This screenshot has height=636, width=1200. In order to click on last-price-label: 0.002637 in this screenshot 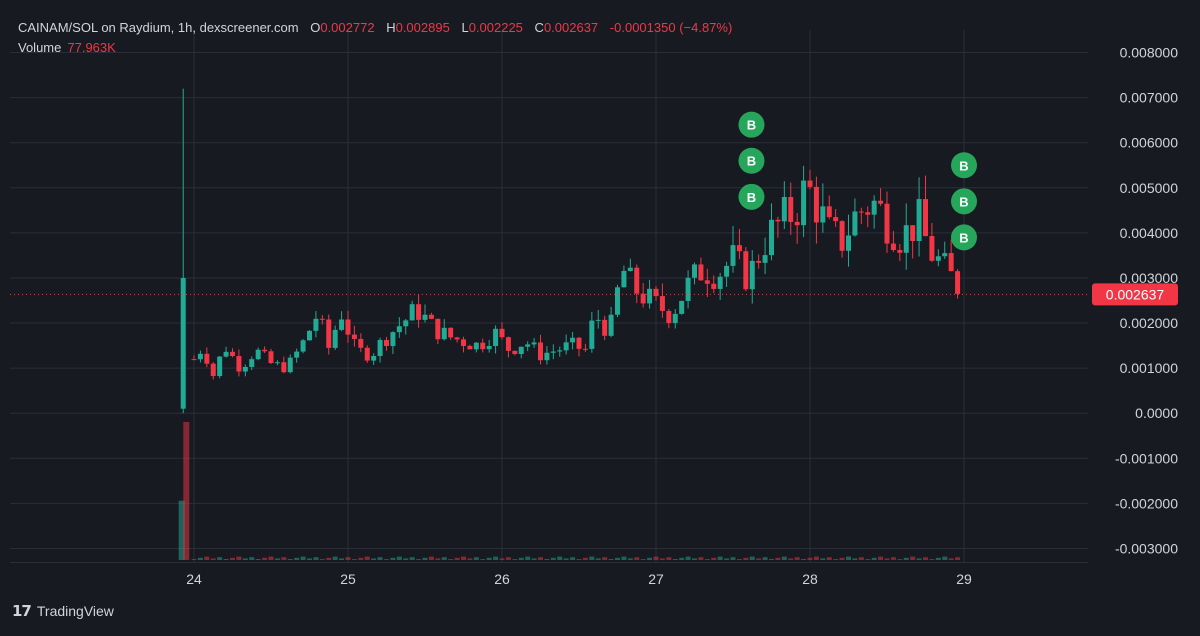, I will do `click(1135, 294)`.